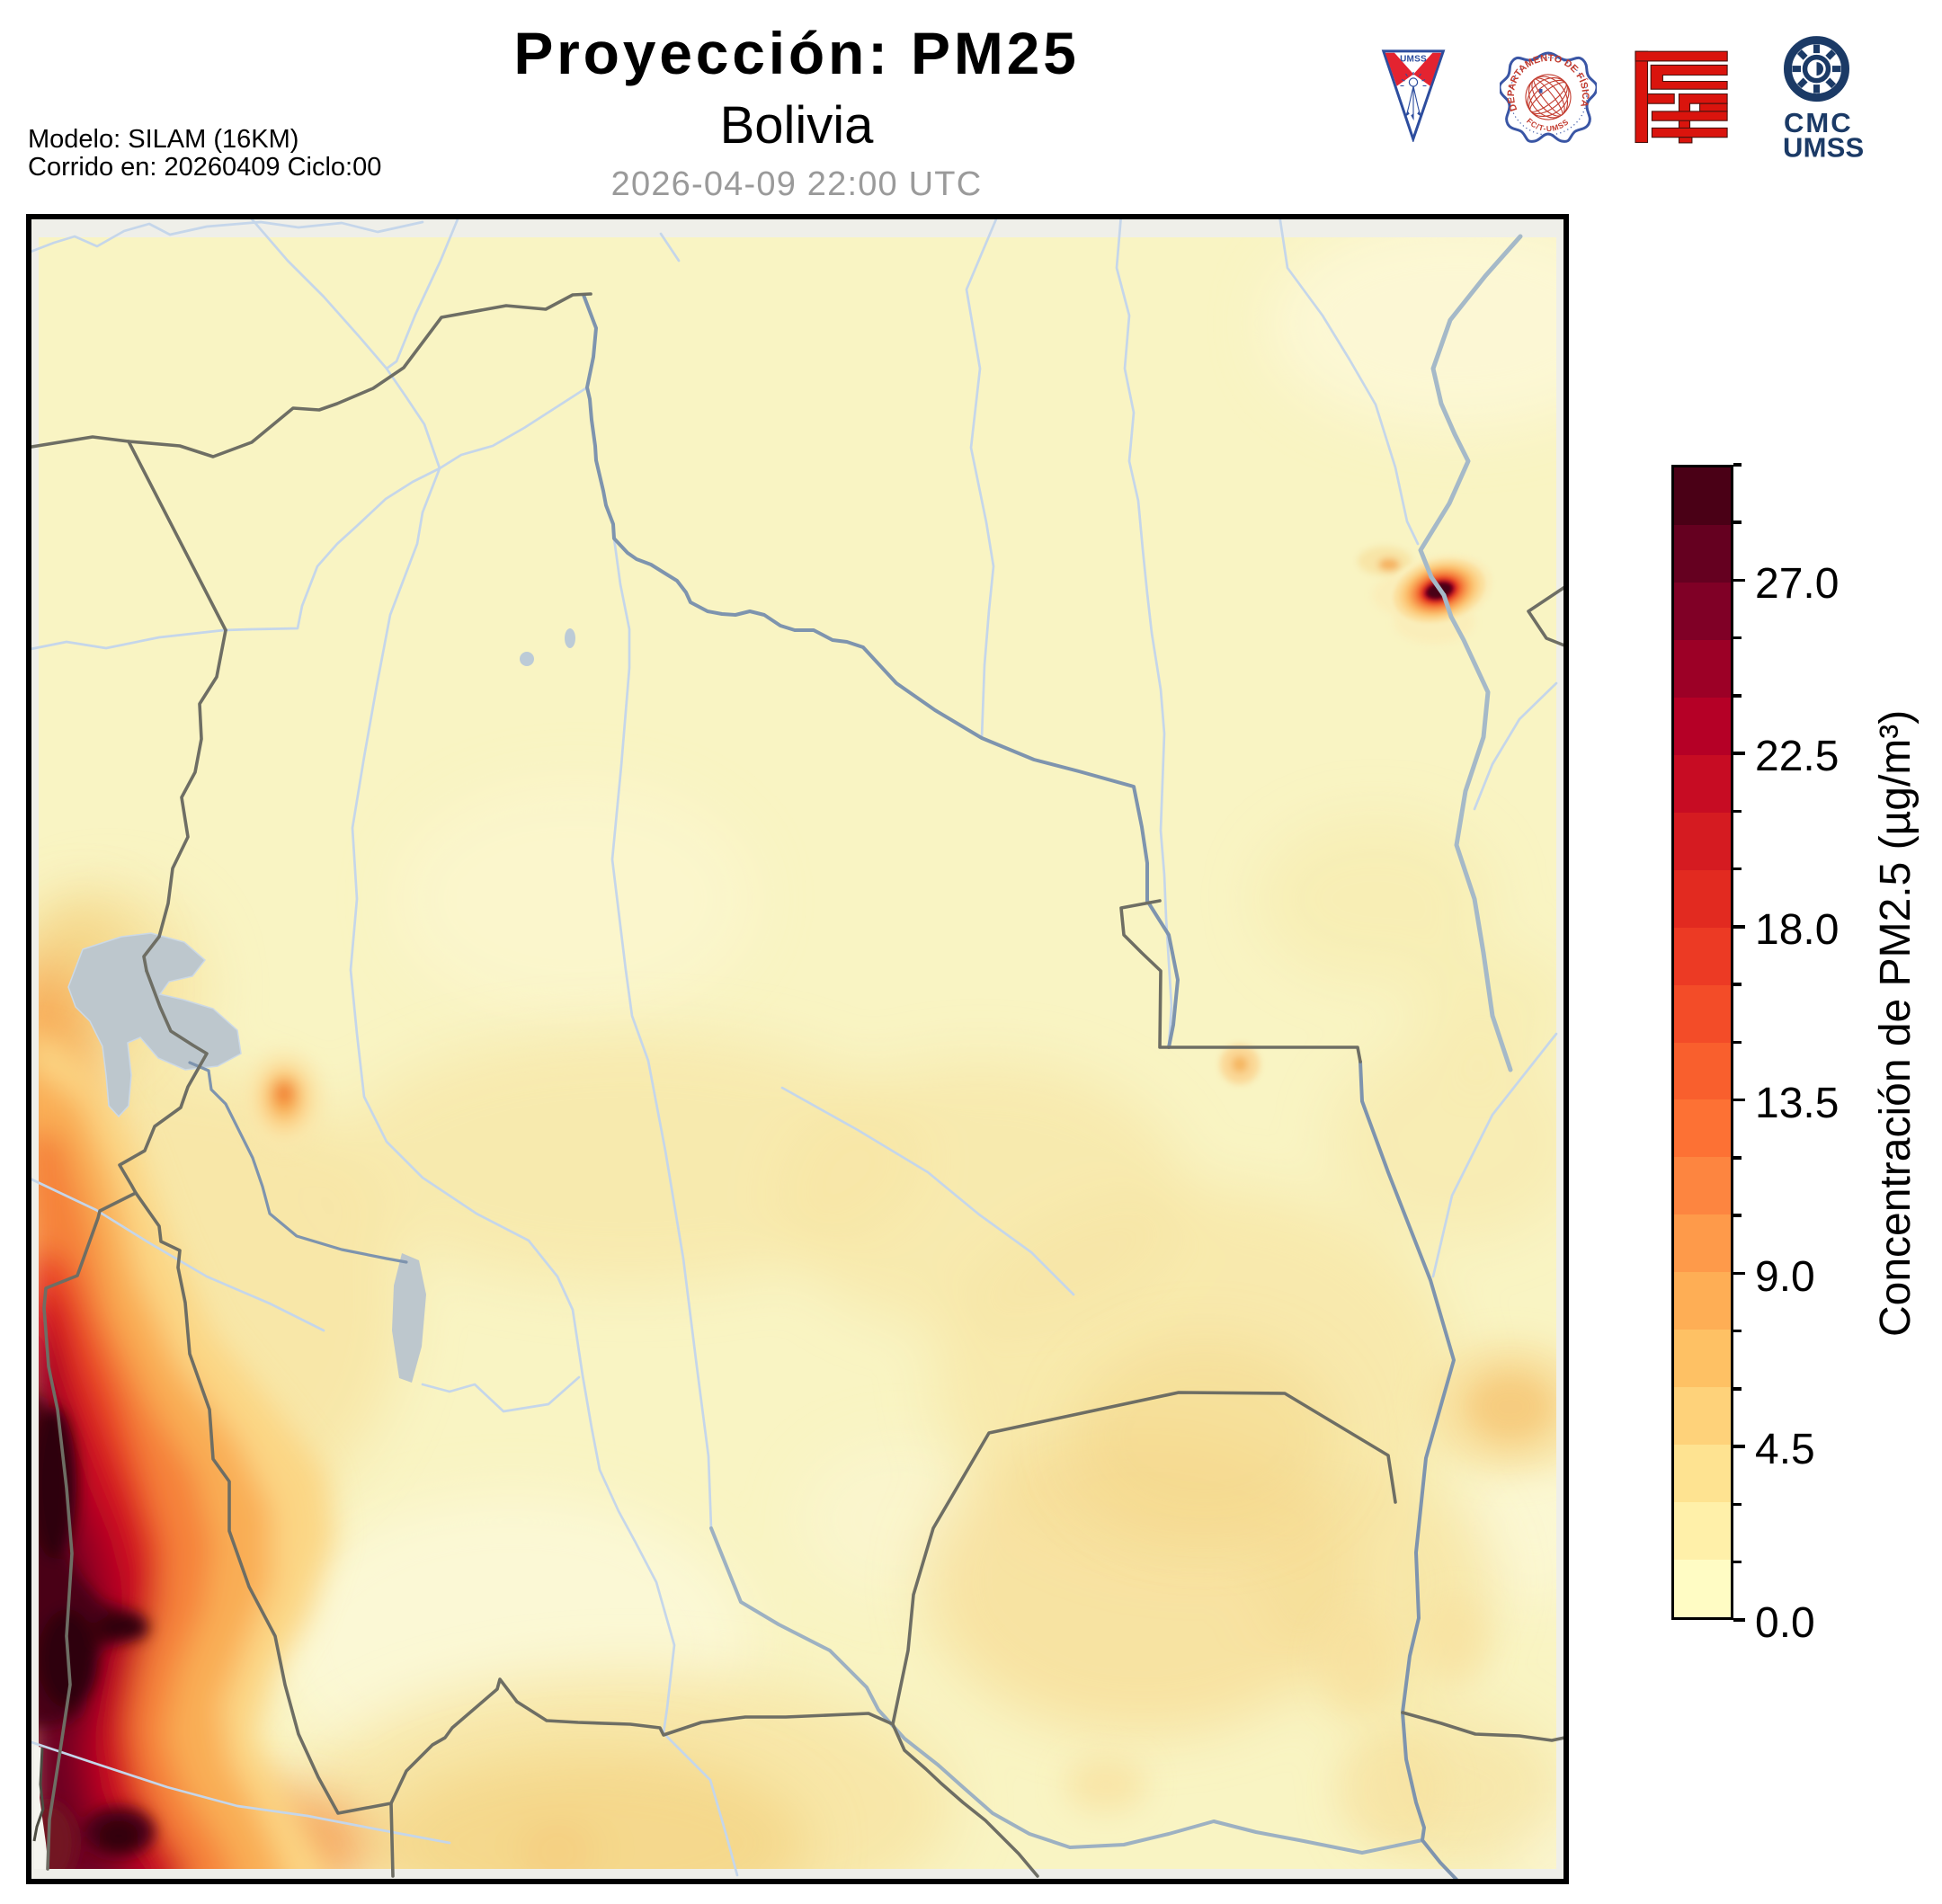  I want to click on svg-text: FC/T-UMSS, so click(1548, 124).